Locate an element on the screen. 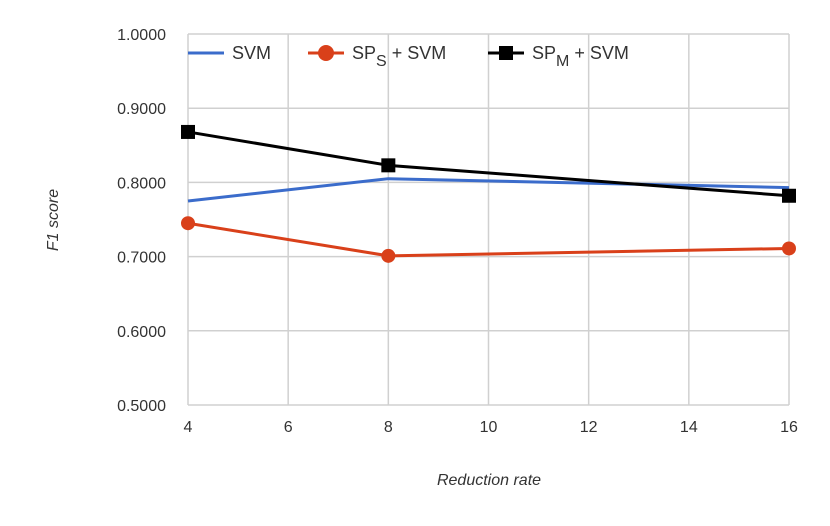  x-axis-title: Reduction rate is located at coordinates (489, 480).